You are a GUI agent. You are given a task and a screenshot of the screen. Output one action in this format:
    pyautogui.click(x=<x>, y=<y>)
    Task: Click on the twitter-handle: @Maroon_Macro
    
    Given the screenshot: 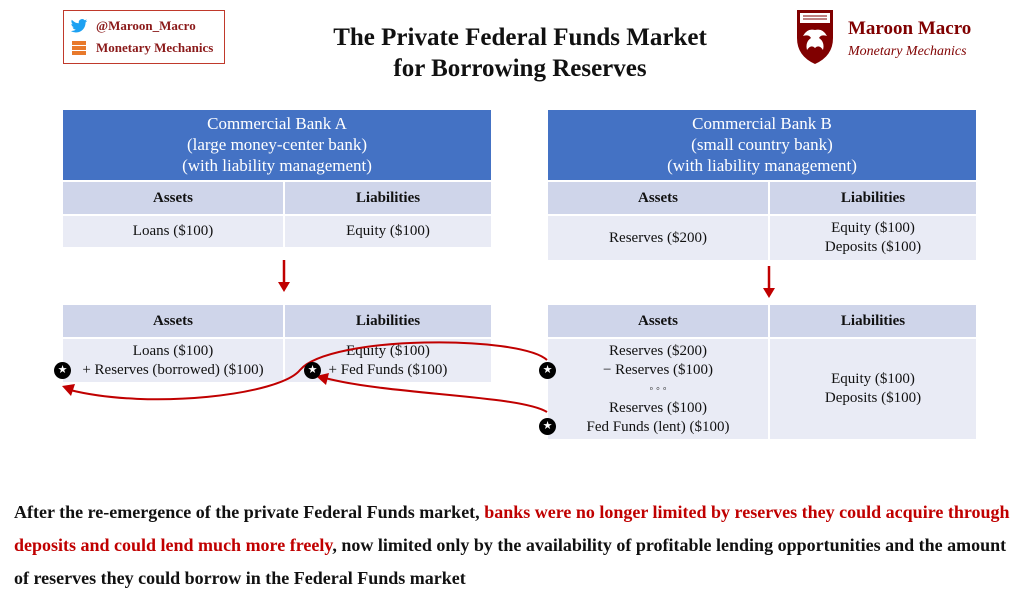 What is the action you would take?
    pyautogui.click(x=146, y=25)
    